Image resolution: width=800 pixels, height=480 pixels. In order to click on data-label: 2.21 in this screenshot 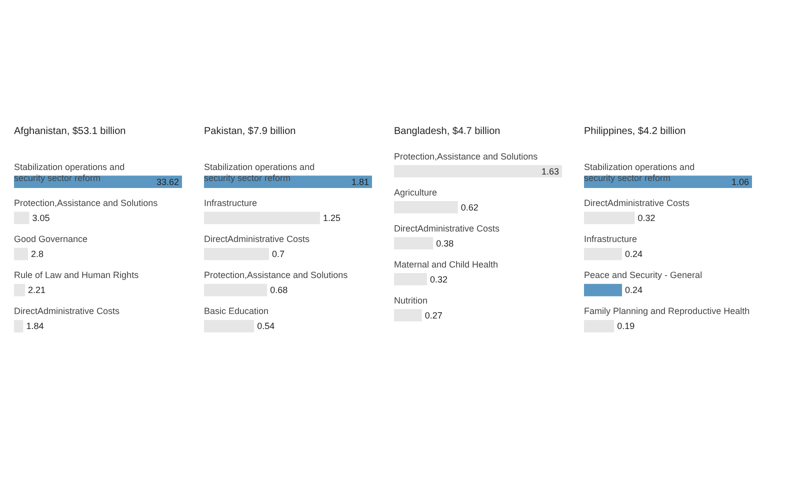, I will do `click(37, 290)`.